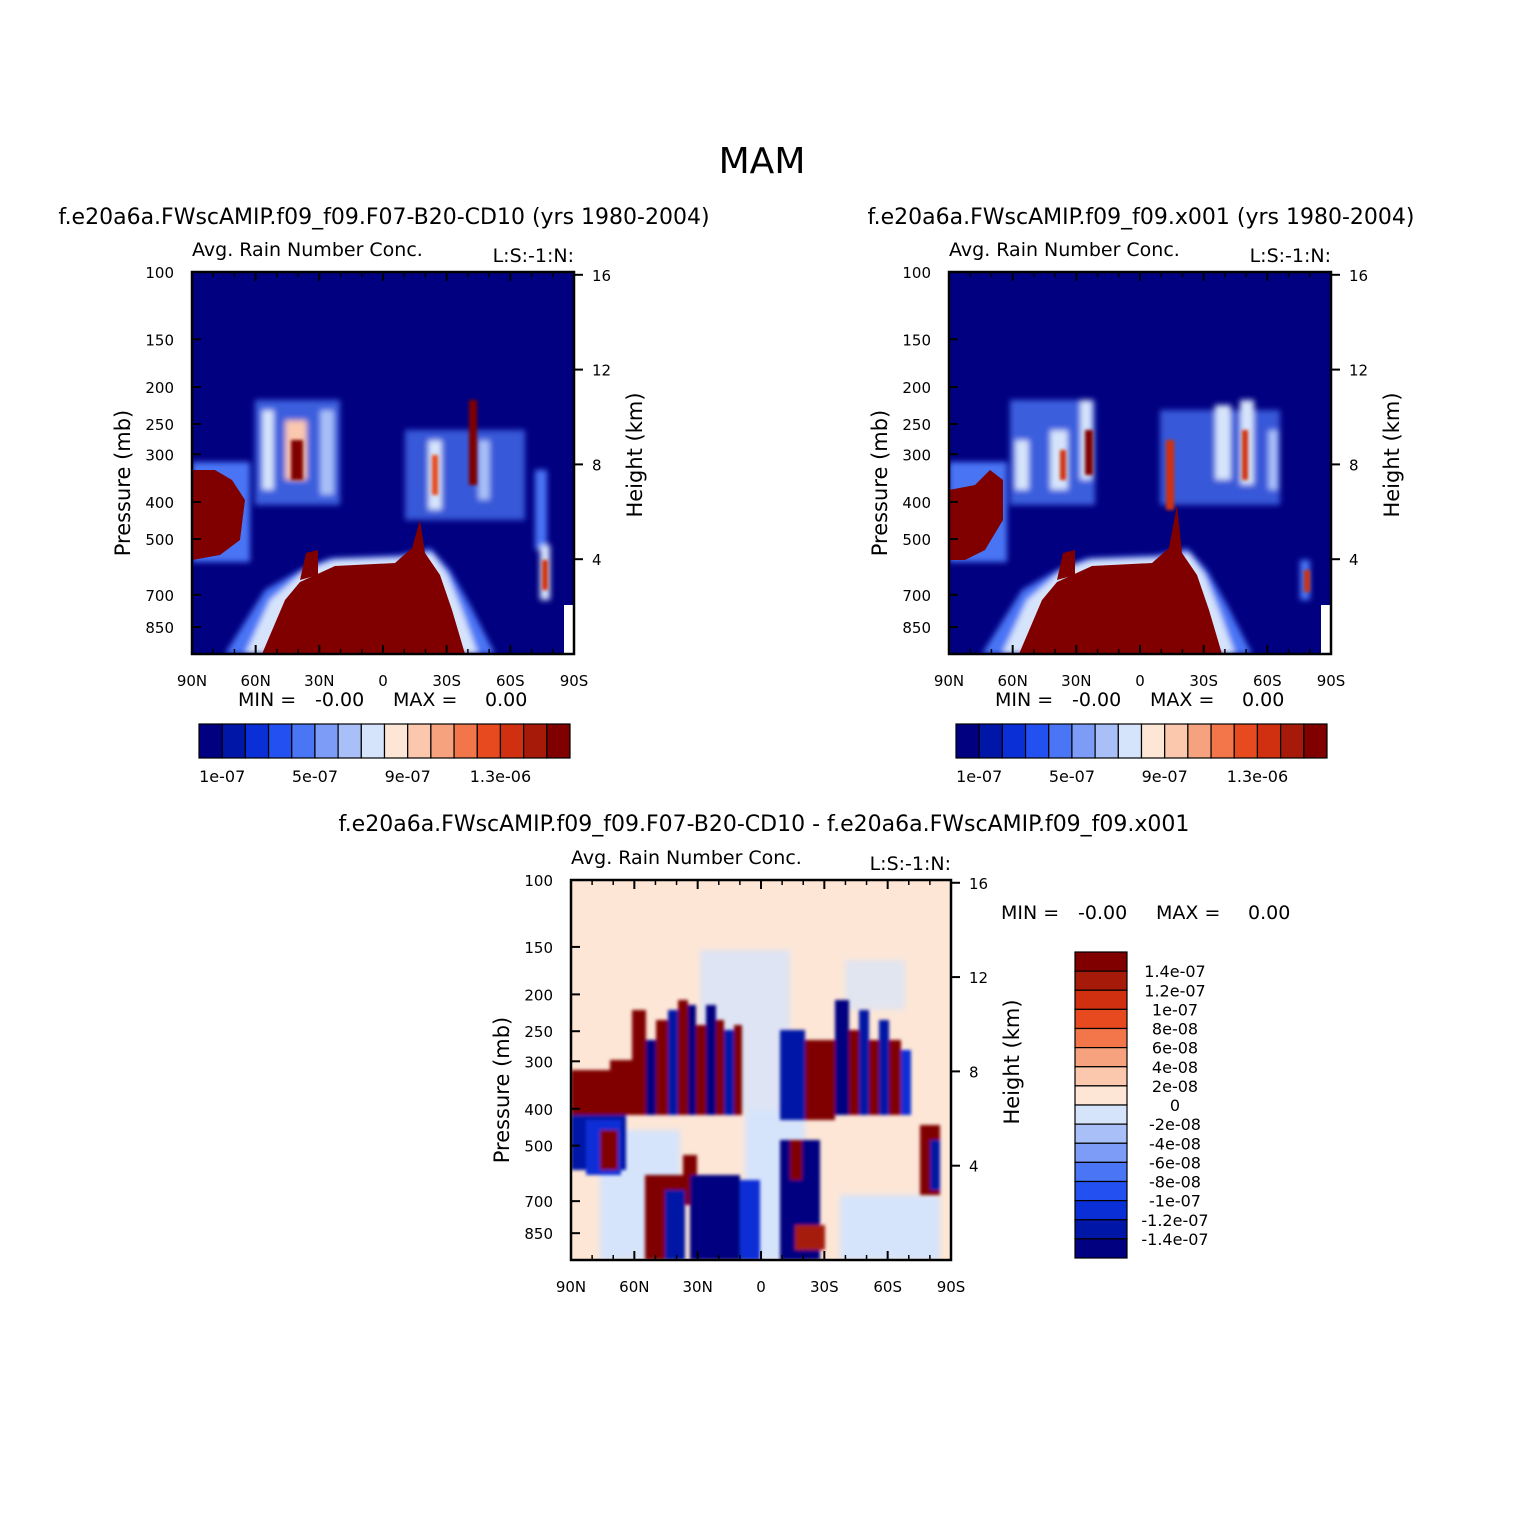  Describe the element at coordinates (1290, 256) in the screenshot. I see `panel-b-subtitle-right: L:S:-1:N:` at that location.